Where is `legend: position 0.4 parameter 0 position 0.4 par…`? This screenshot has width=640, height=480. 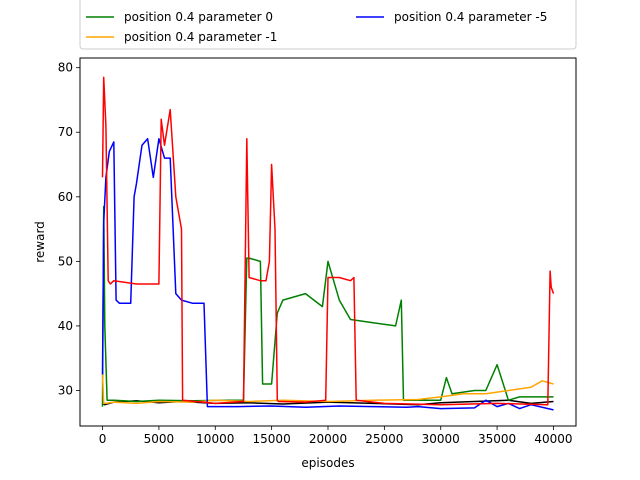
legend: position 0.4 parameter 0 position 0.4 par… is located at coordinates (328, 25).